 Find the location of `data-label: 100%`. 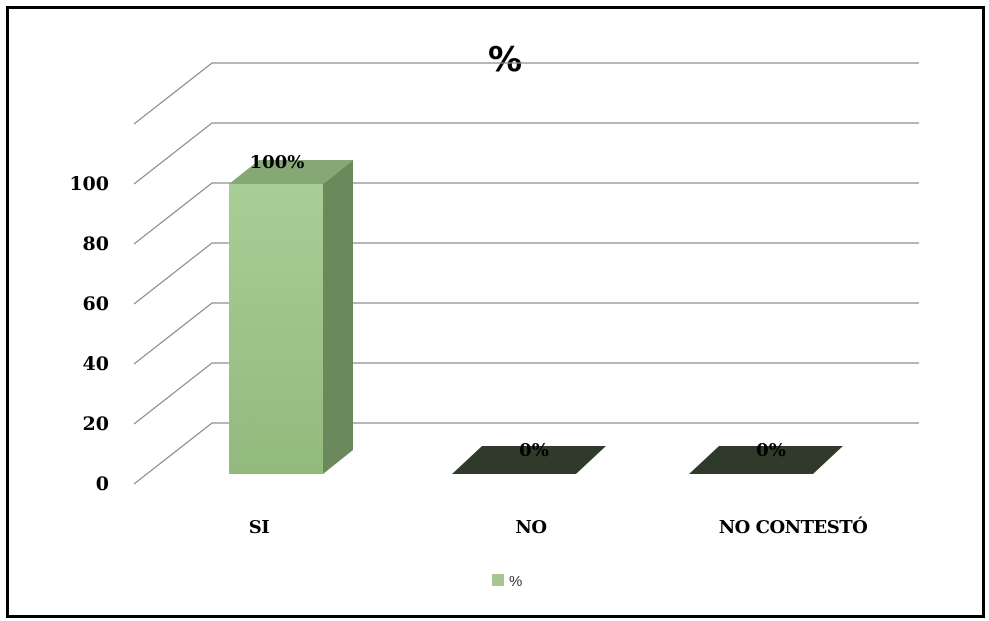

data-label: 100% is located at coordinates (277, 162).